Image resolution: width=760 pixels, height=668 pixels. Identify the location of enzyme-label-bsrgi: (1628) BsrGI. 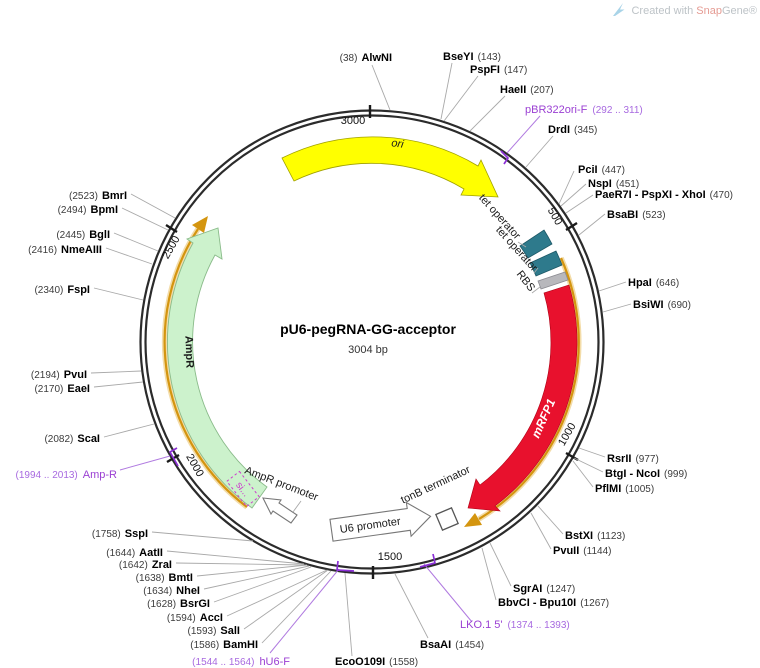
(178, 604).